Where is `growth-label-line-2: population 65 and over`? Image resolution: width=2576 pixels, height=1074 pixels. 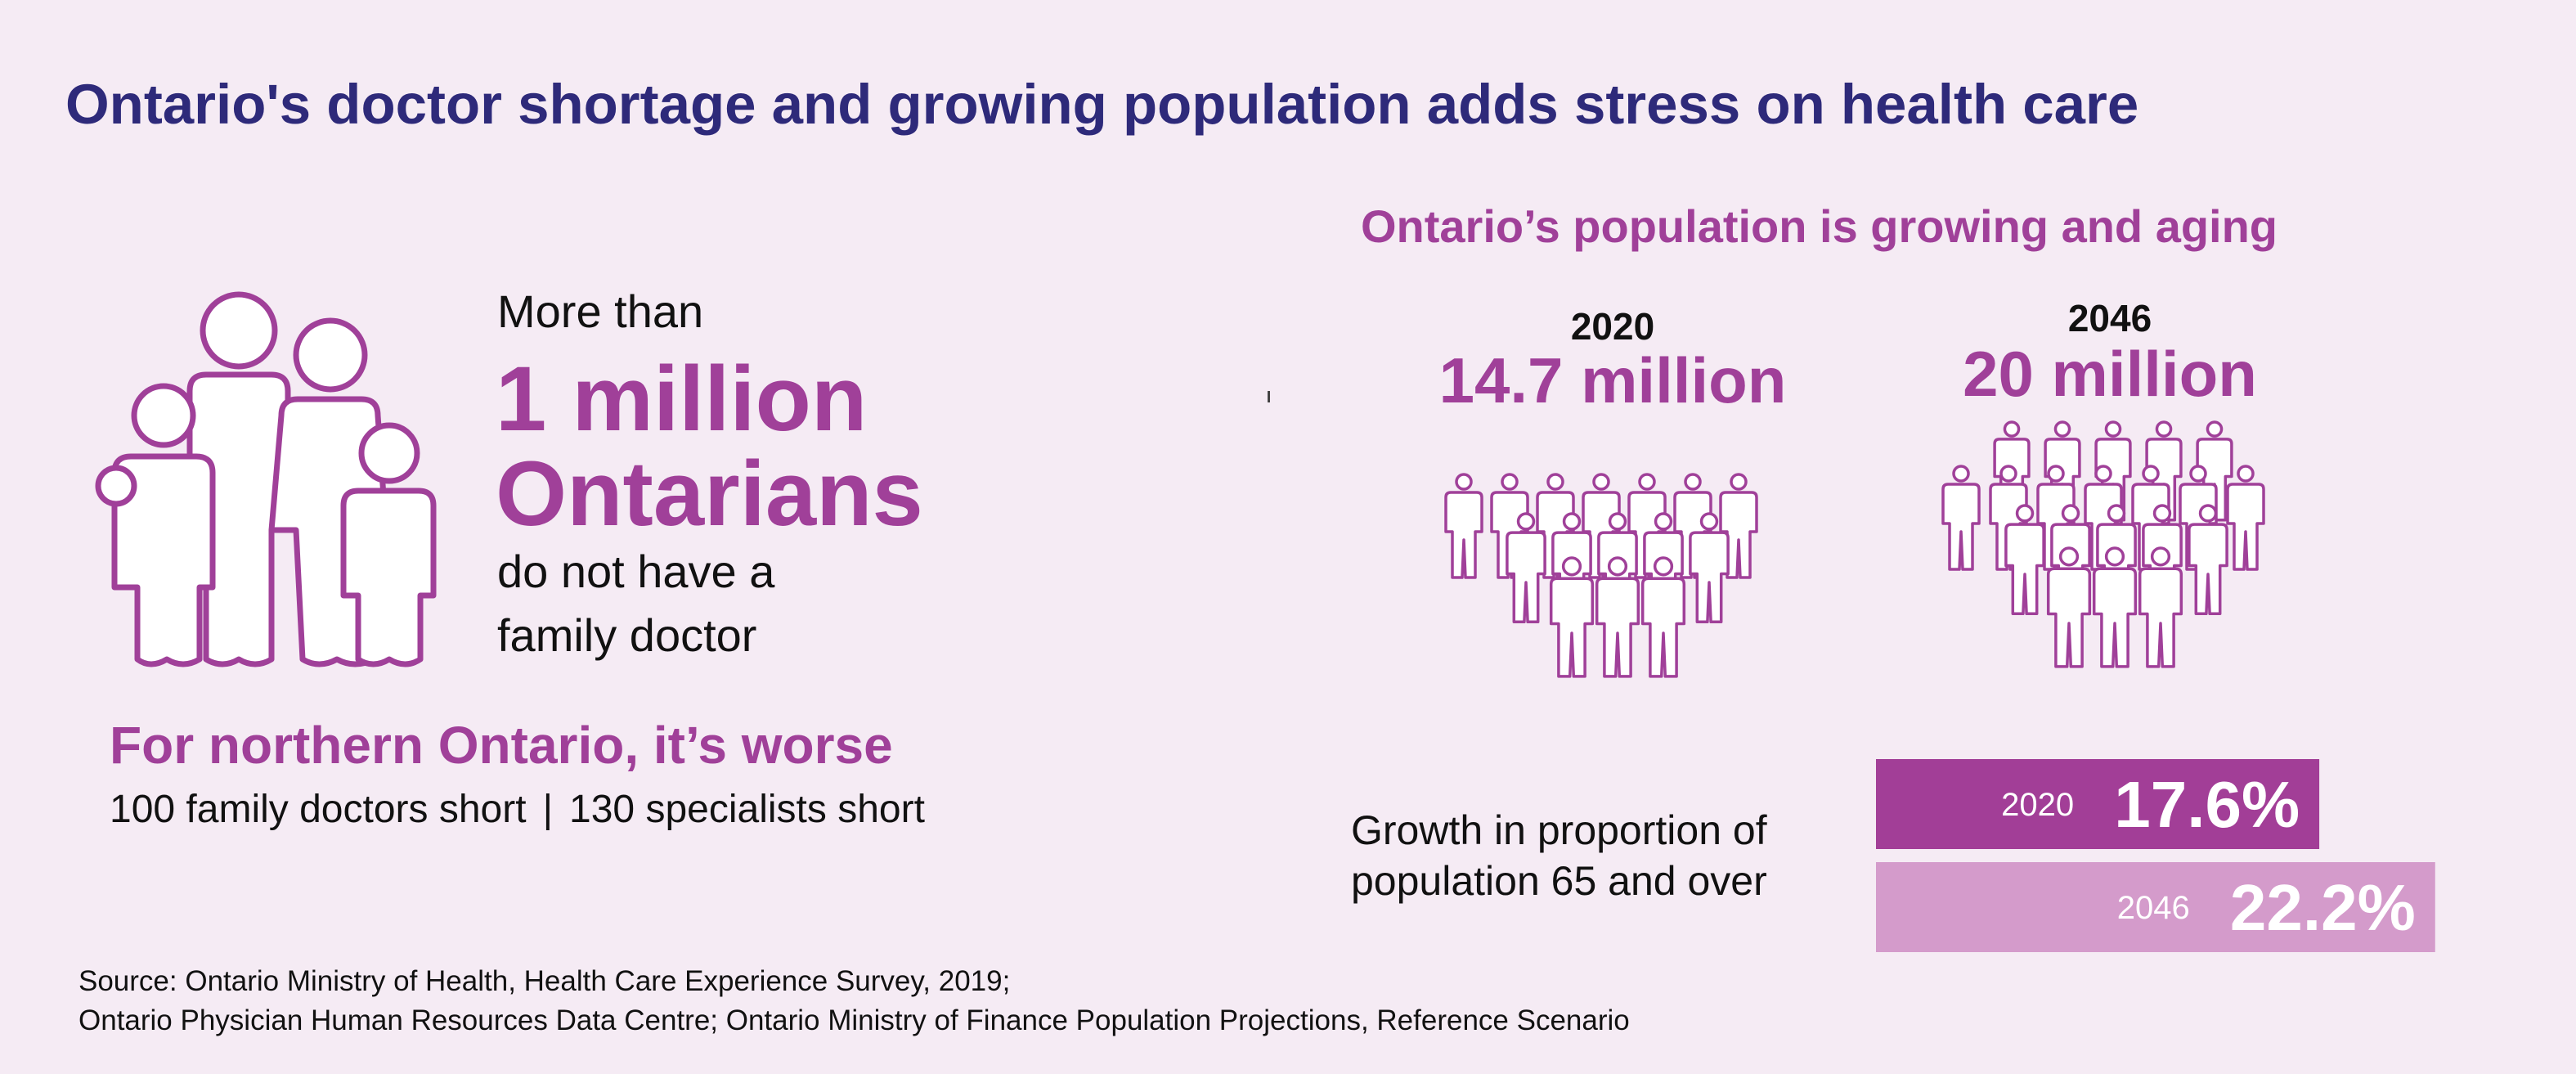 growth-label-line-2: population 65 and over is located at coordinates (1559, 881).